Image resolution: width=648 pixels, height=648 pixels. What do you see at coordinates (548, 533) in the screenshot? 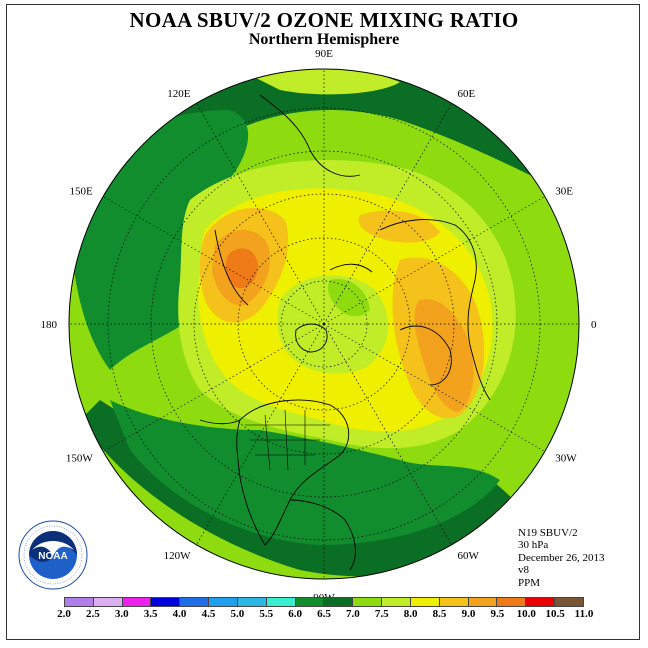
I see `info-satellite: N19 SBUV/2` at bounding box center [548, 533].